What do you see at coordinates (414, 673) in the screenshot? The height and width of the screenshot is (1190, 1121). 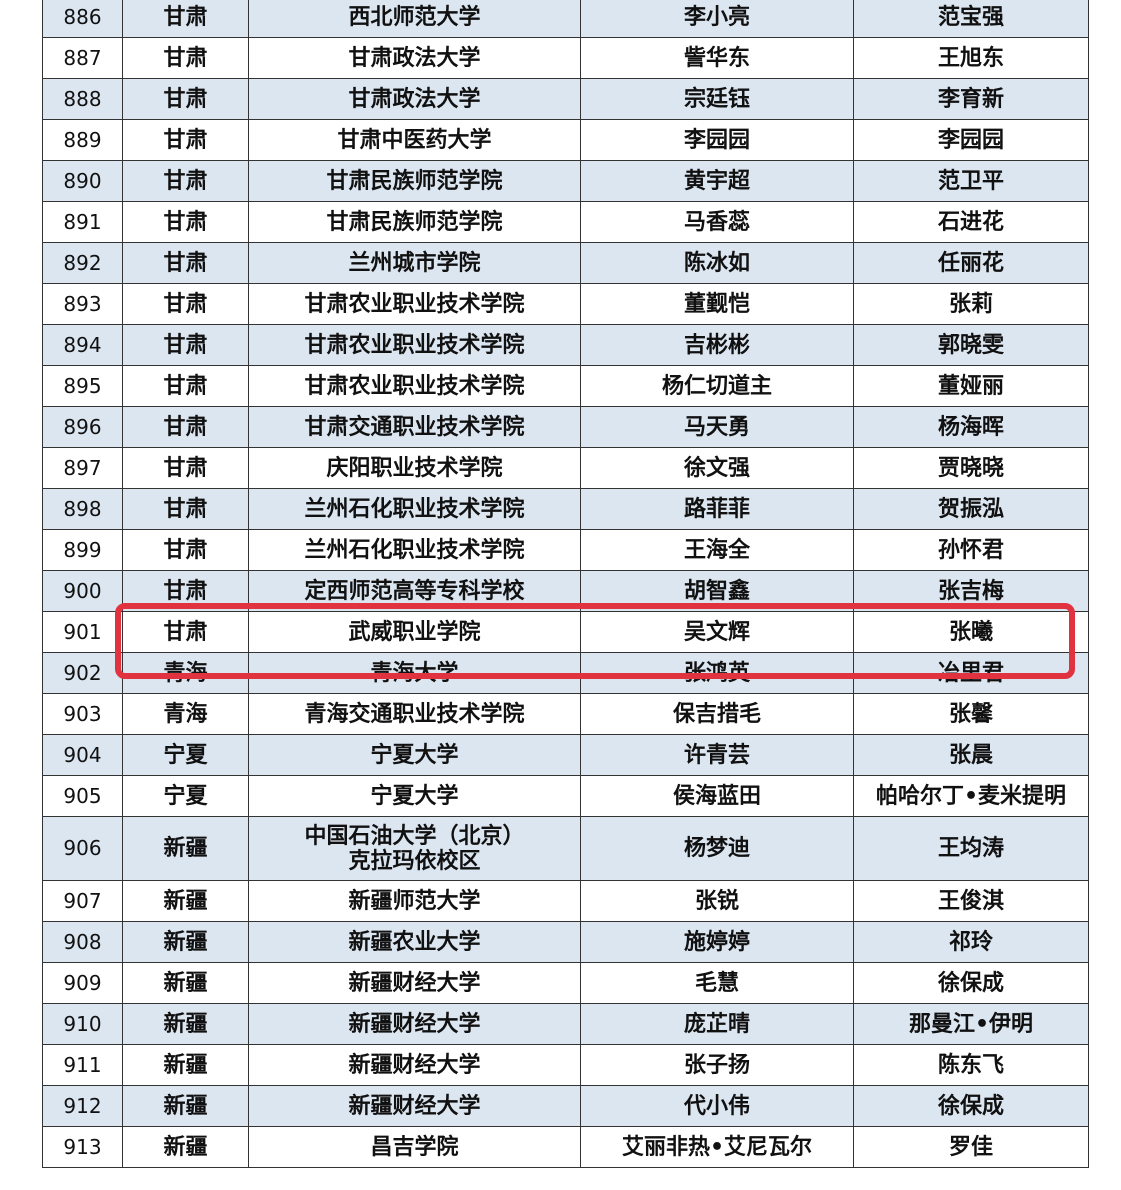 I see `school-cell: 青海大学` at bounding box center [414, 673].